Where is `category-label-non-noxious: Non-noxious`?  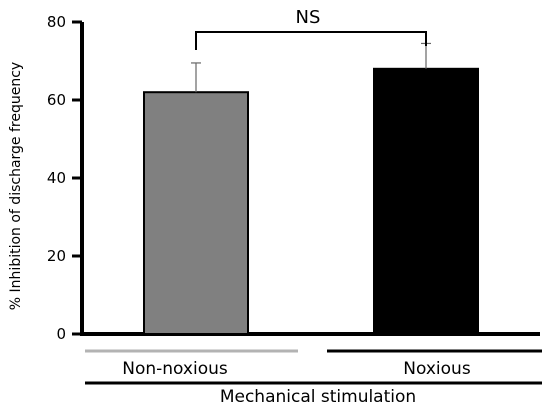
category-label-non-noxious: Non-noxious is located at coordinates (175, 369).